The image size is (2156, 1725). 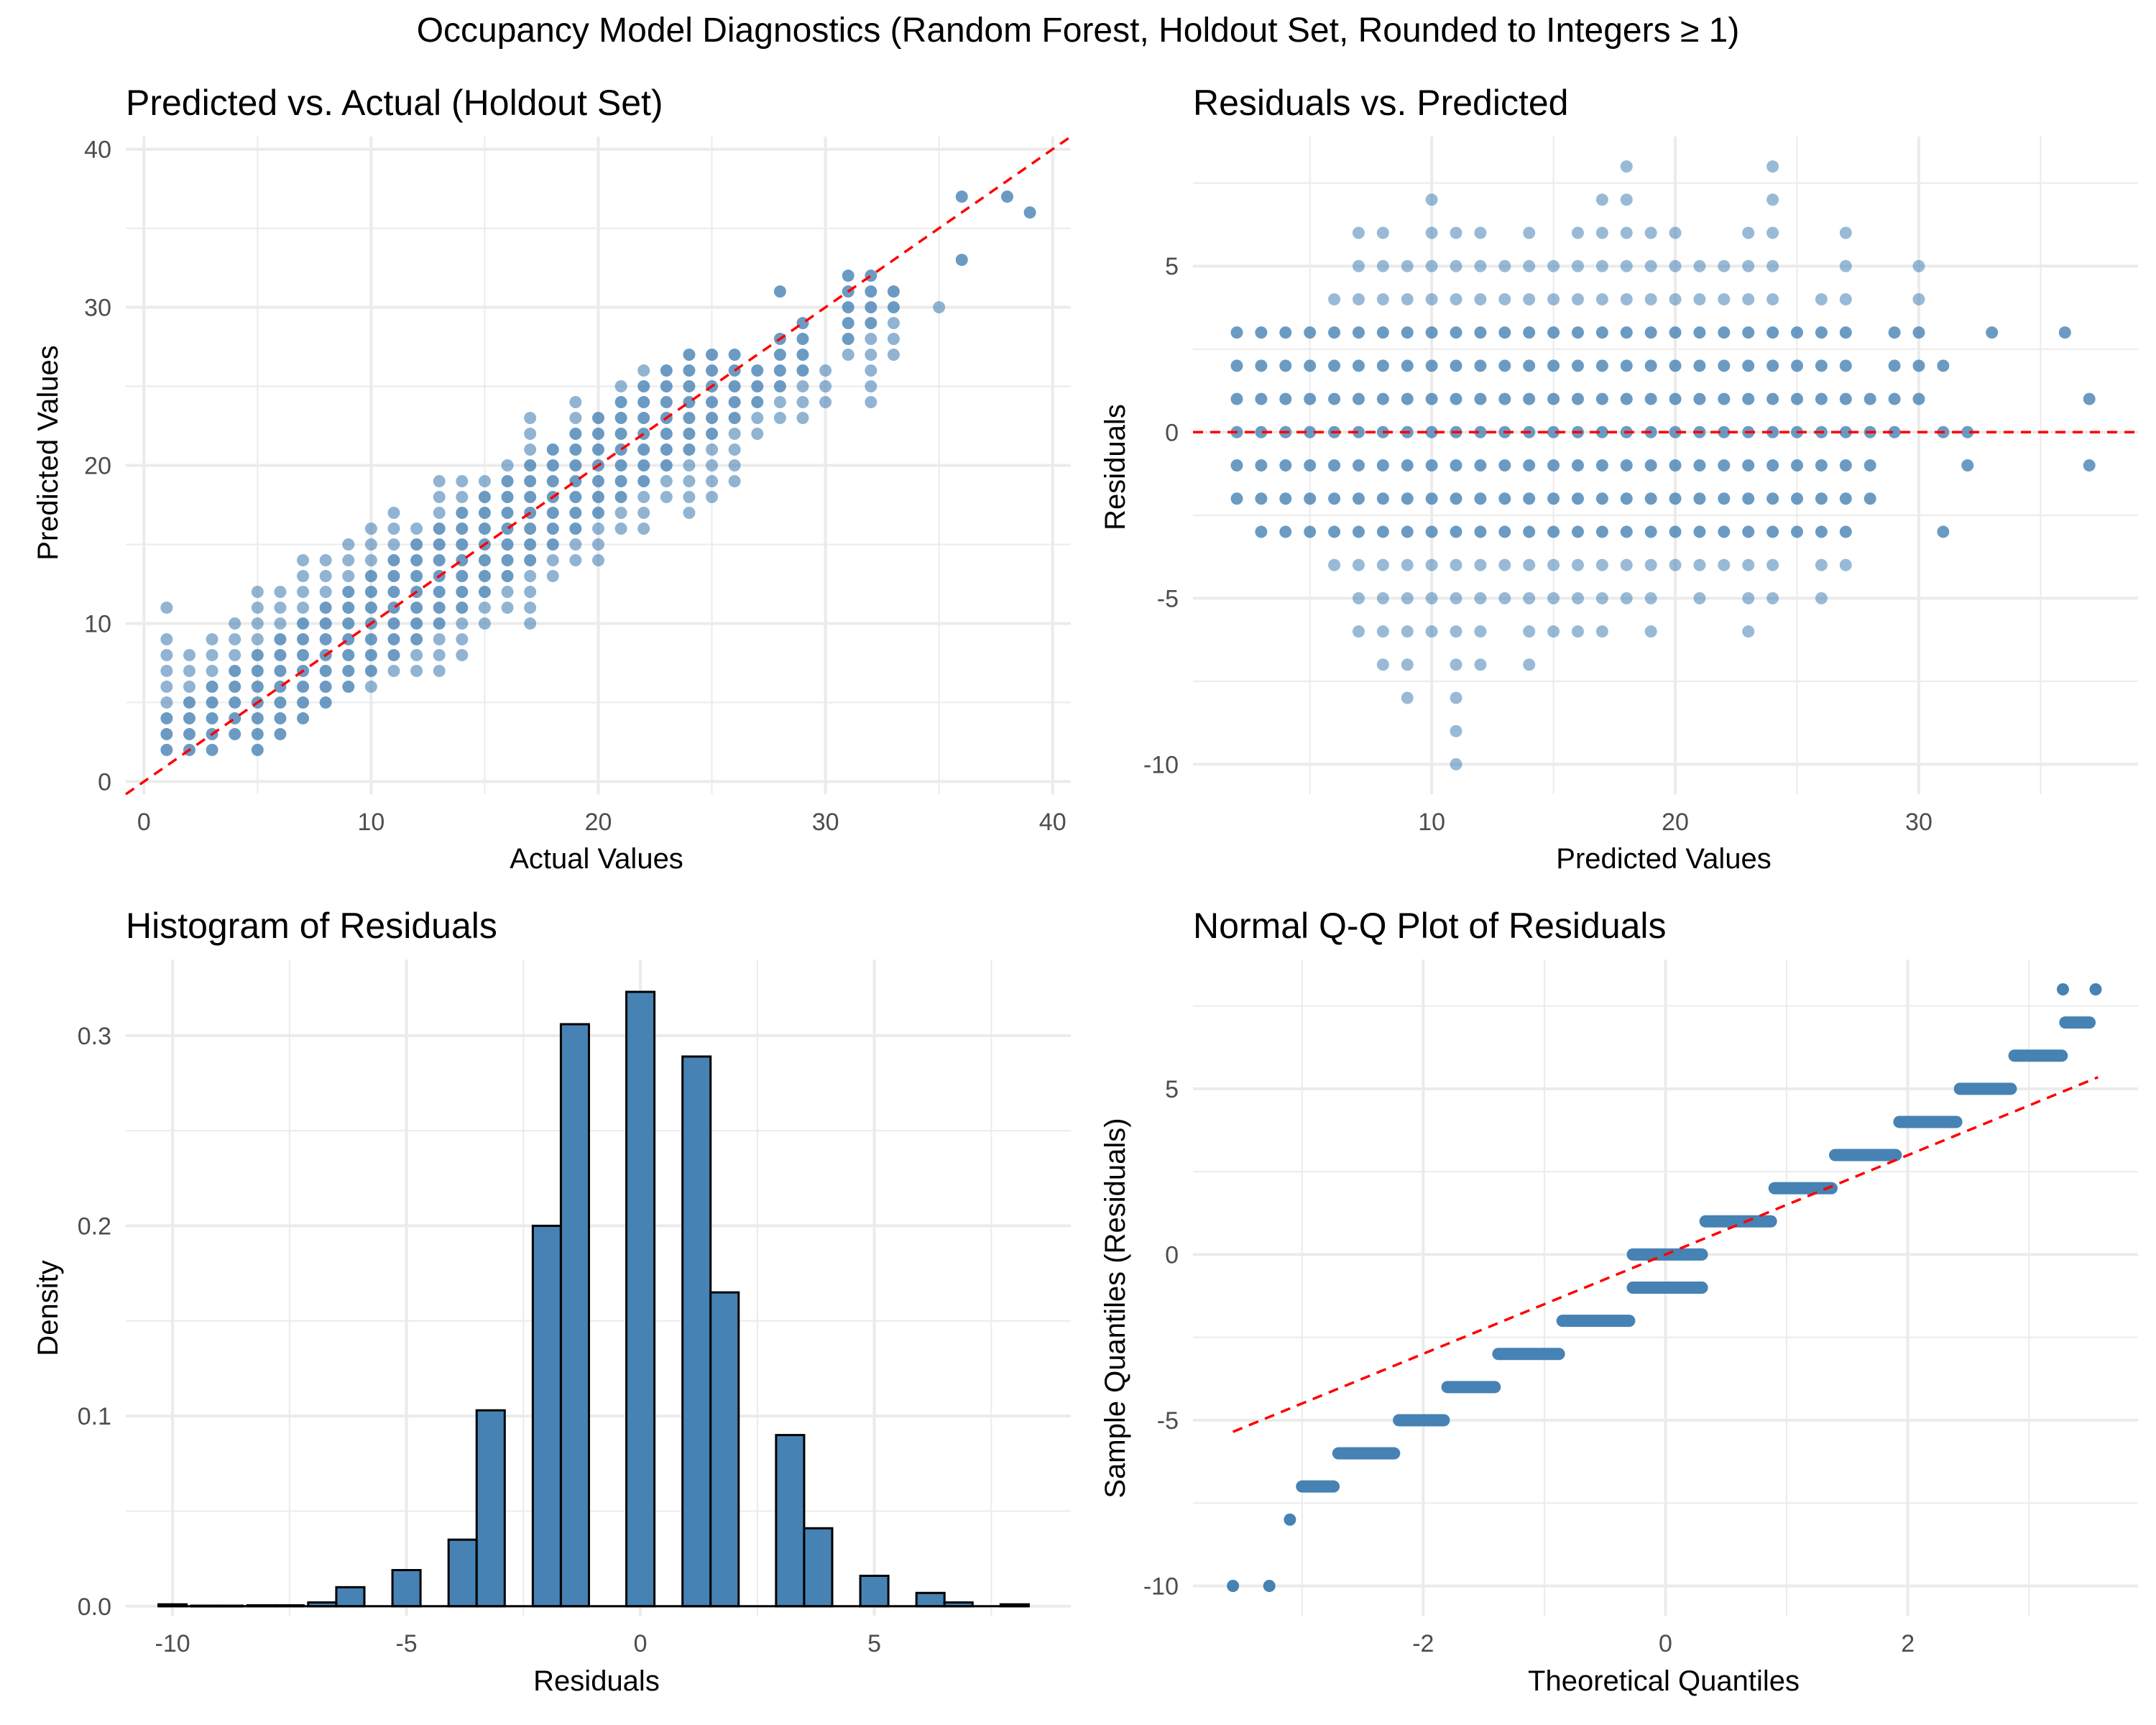 I want to click on y-tick-label: 0, so click(x=1172, y=1255).